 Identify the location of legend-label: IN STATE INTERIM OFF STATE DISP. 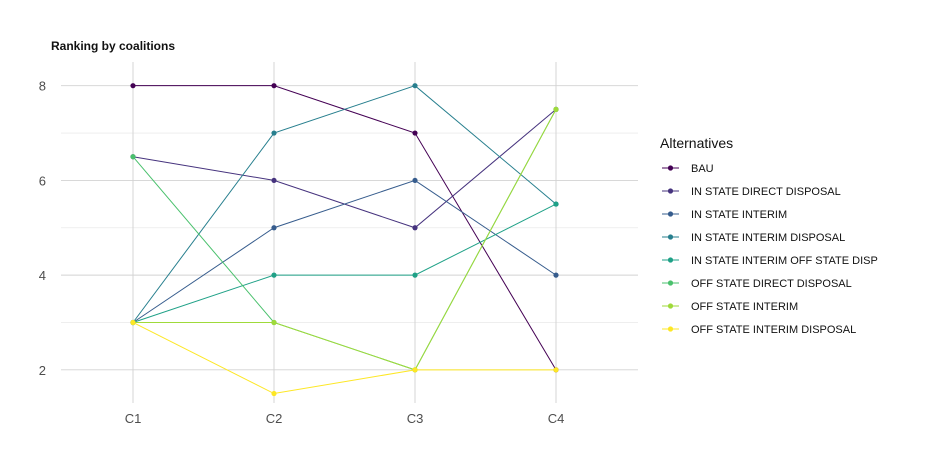
(784, 261).